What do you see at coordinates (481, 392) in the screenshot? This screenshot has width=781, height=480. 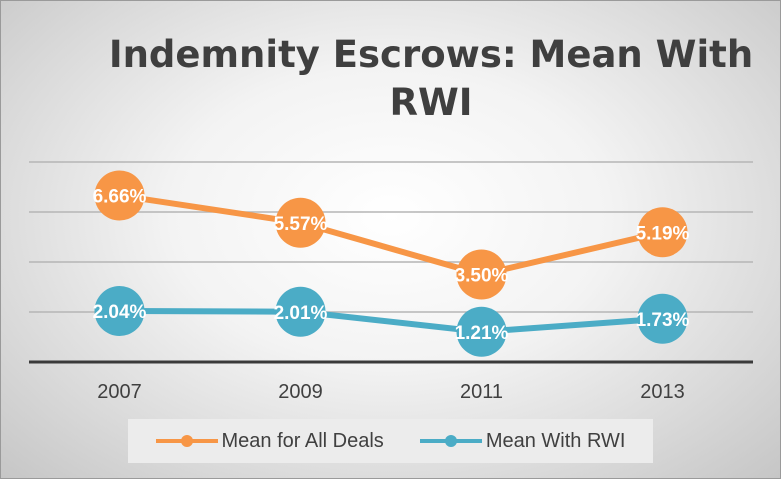 I see `x-tick-label: 2011` at bounding box center [481, 392].